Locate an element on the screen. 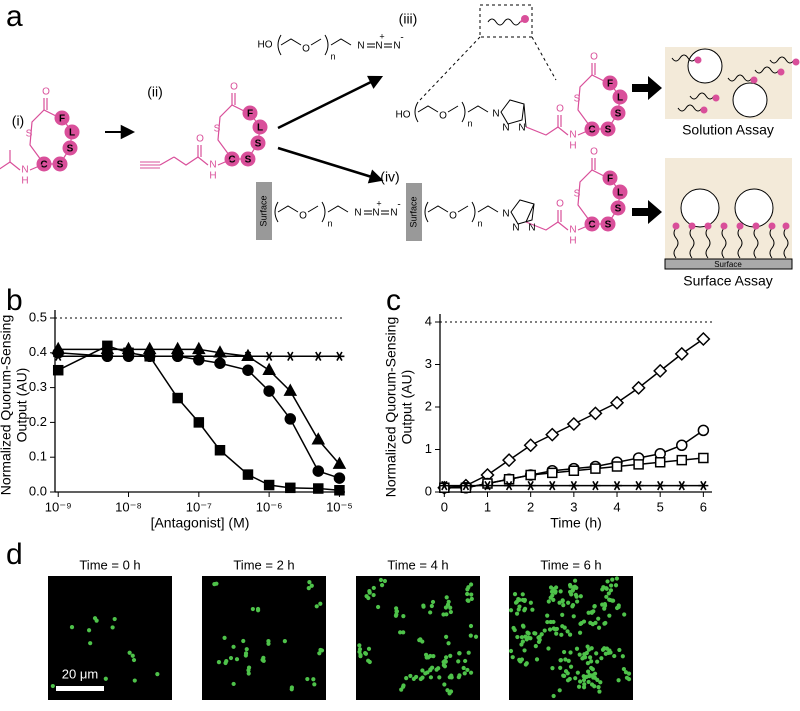 The width and height of the screenshot is (800, 711). vesicle is located at coordinates (750, 100).